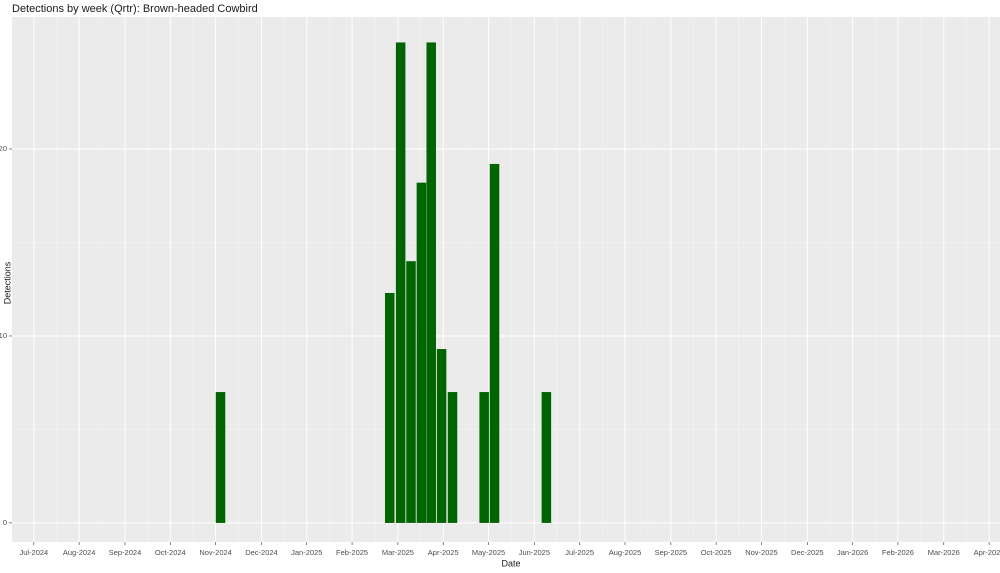 The image size is (1000, 573). What do you see at coordinates (671, 552) in the screenshot?
I see `x-tick-label: Sep-2025` at bounding box center [671, 552].